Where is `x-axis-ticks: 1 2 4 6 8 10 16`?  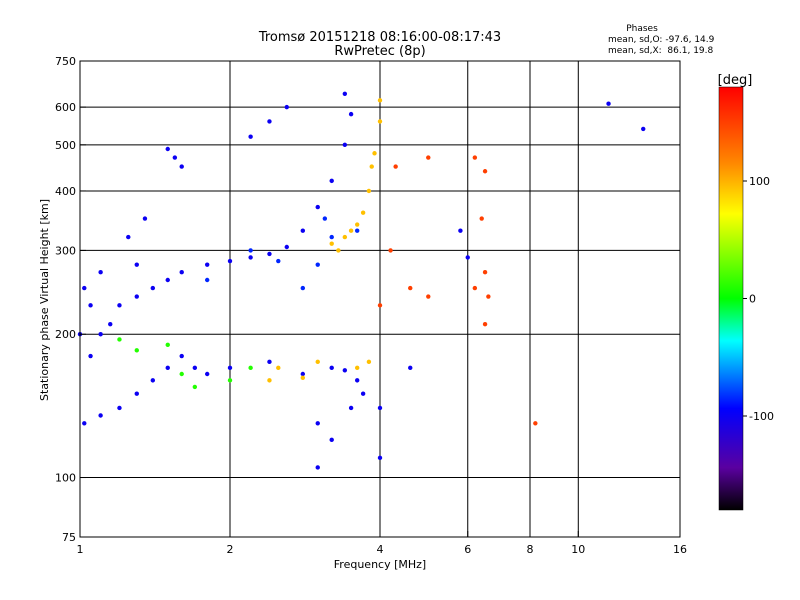
x-axis-ticks: 1 2 4 6 8 10 16 is located at coordinates (382, 543).